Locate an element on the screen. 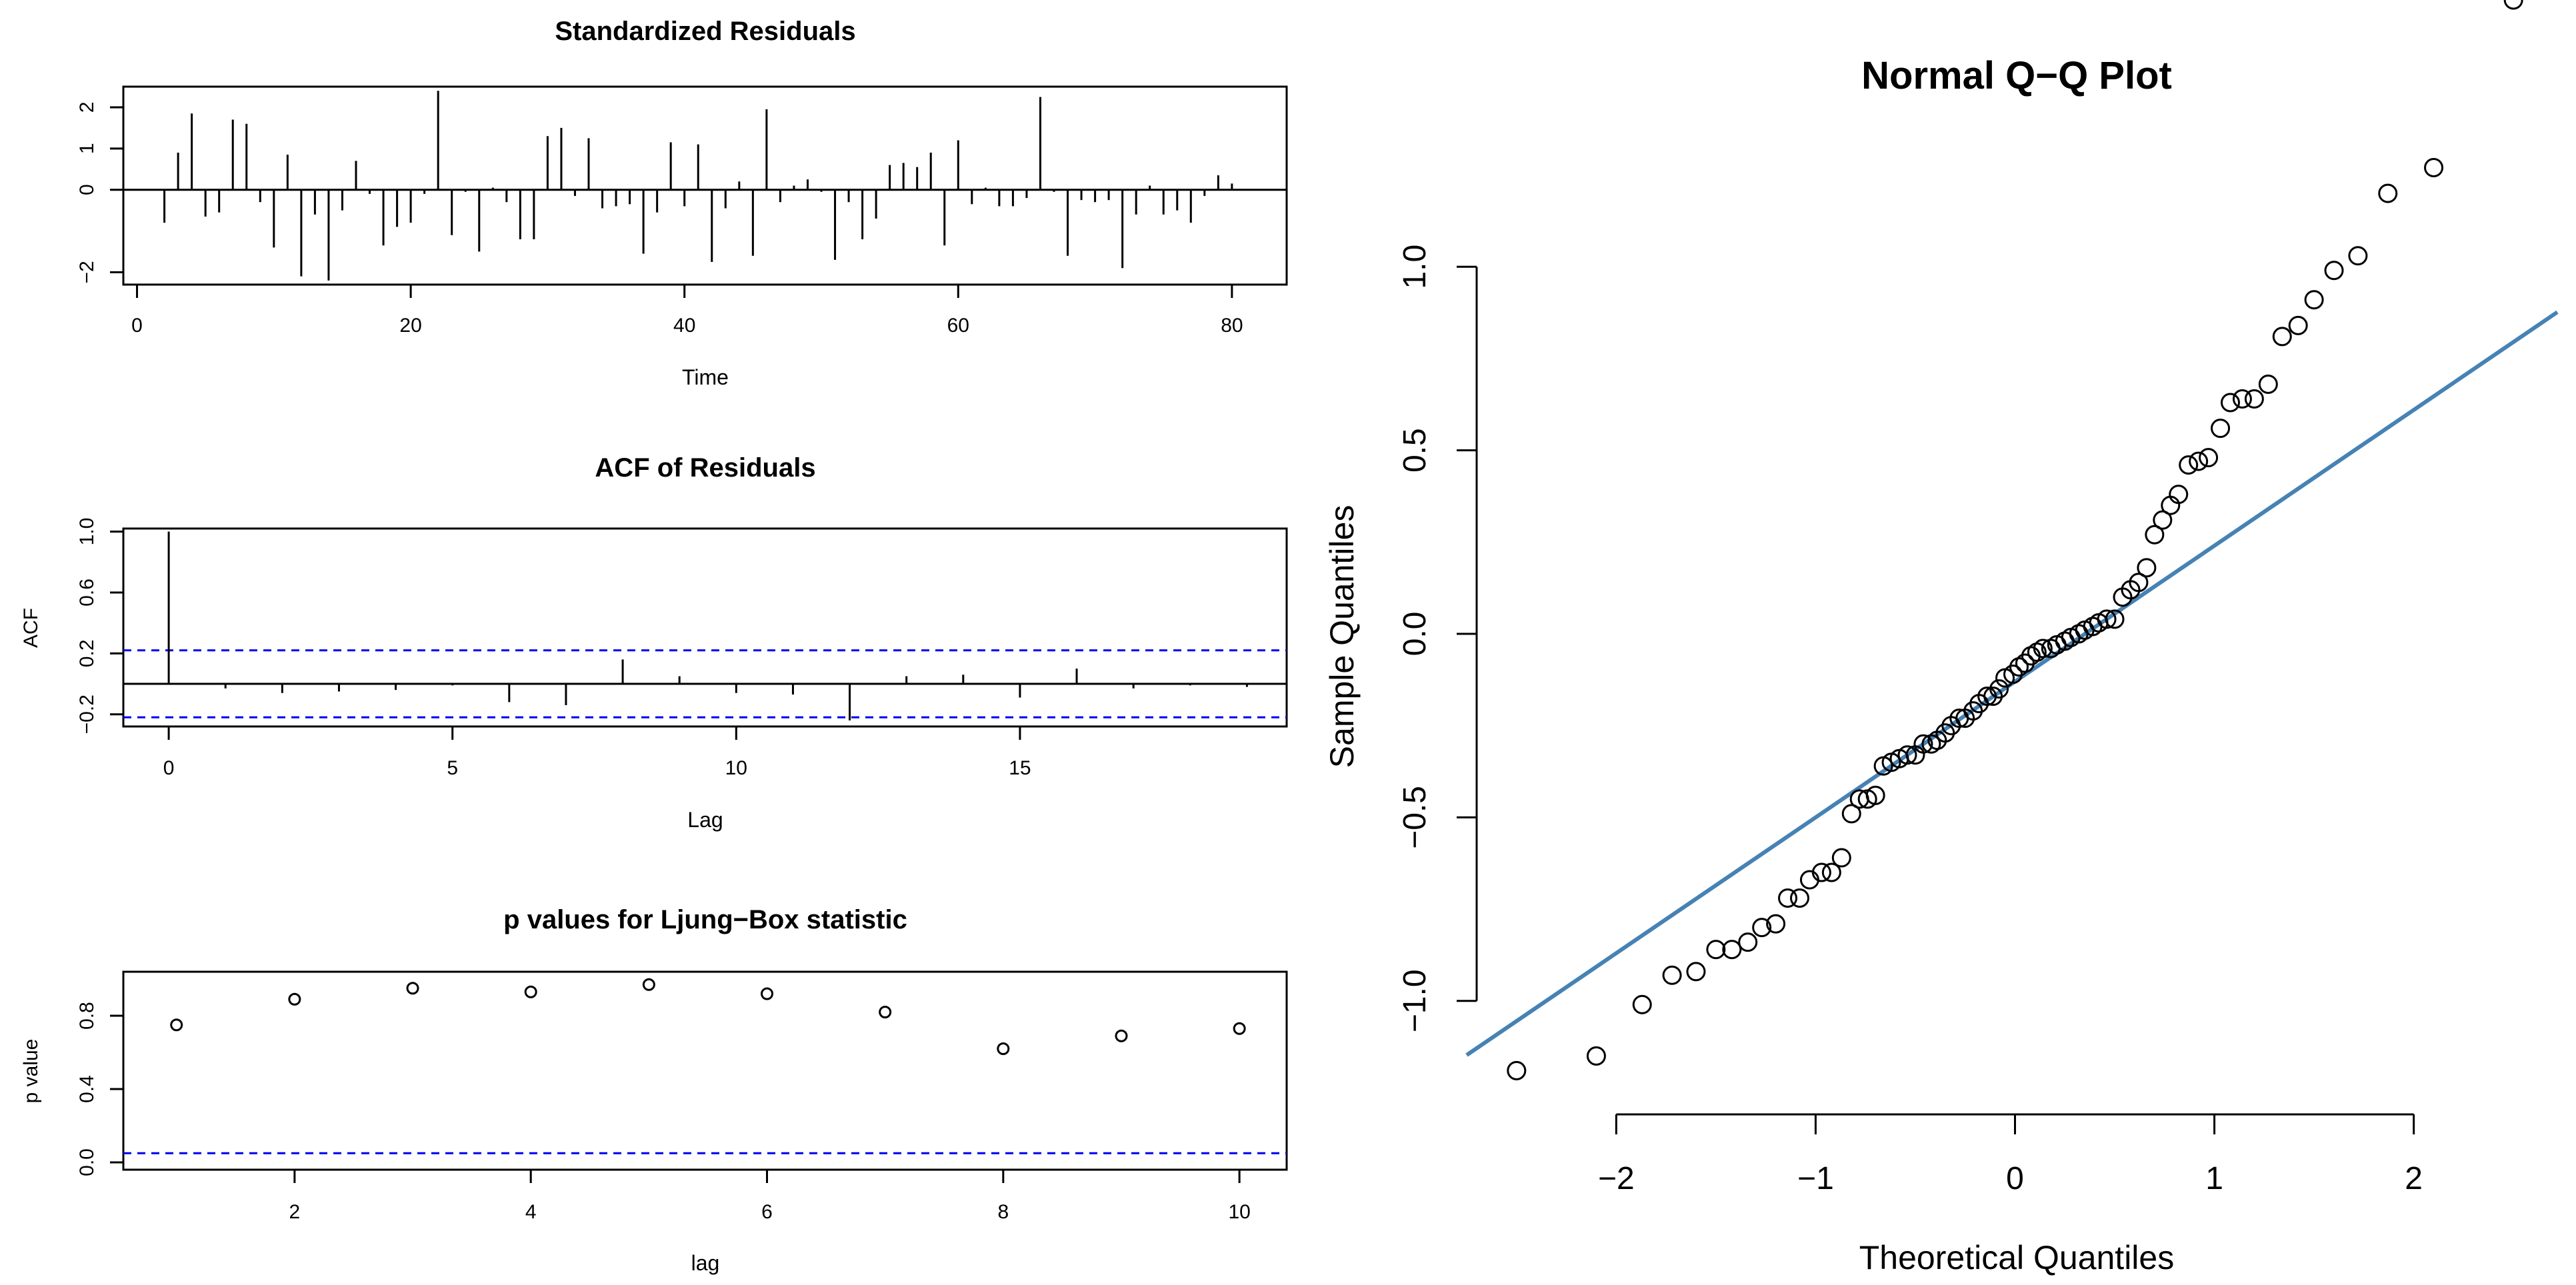 This screenshot has height=1285, width=2576. ljung-plot-frame is located at coordinates (705, 1070).